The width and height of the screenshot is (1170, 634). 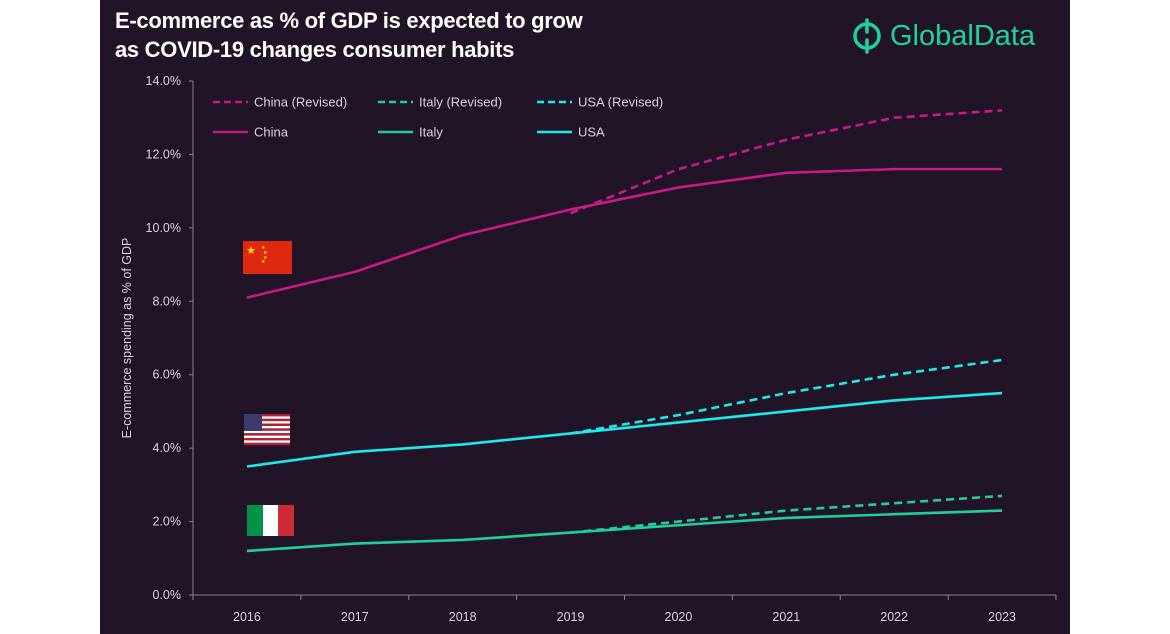 I want to click on china-flag: ★ ★ ★ ★ ★, so click(x=267, y=257).